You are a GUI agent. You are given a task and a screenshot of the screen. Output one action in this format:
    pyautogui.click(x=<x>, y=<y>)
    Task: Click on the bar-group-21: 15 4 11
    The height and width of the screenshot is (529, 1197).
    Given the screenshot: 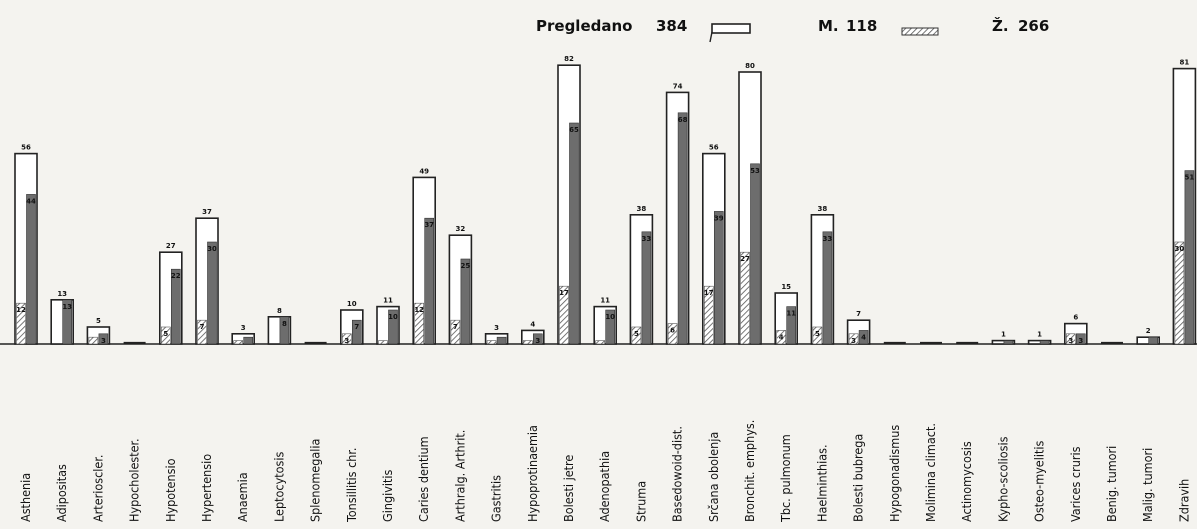 What is the action you would take?
    pyautogui.click(x=786, y=314)
    